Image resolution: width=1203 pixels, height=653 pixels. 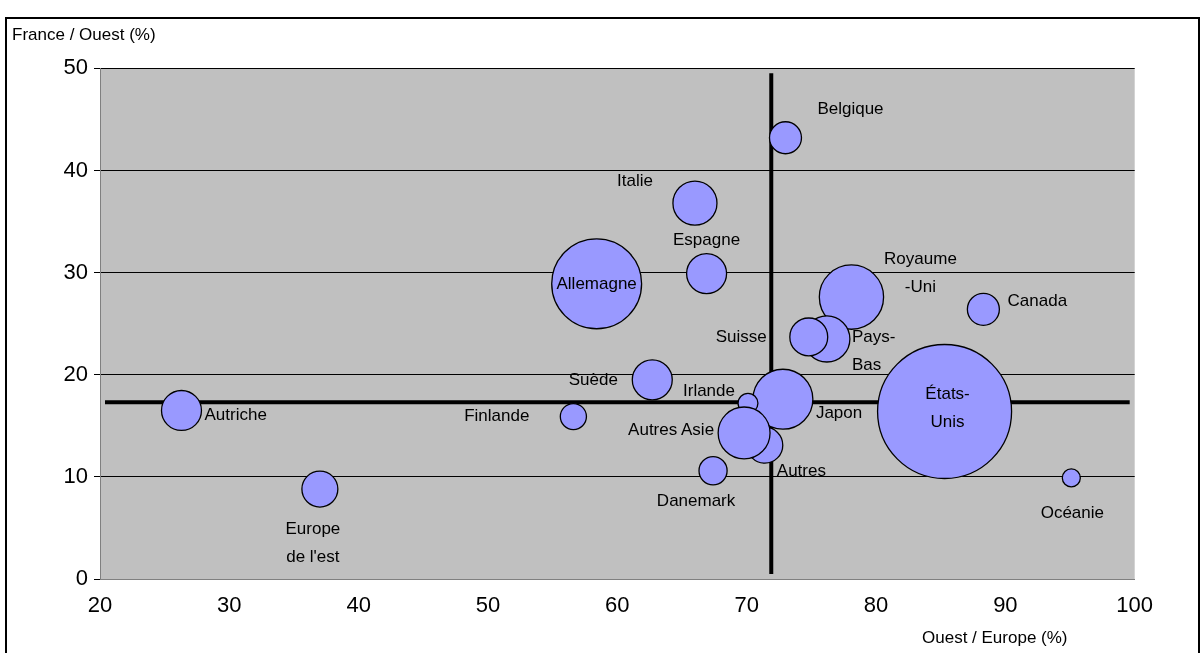 I want to click on series-label: Finlande, so click(x=497, y=416).